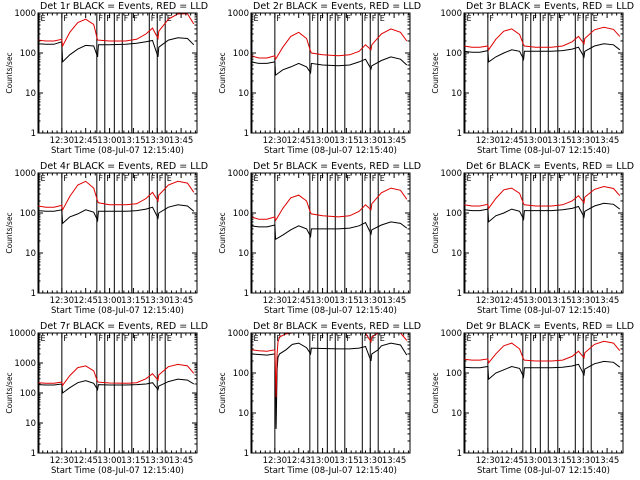 The width and height of the screenshot is (640, 480). I want to click on x-tick-label: 13:15, so click(133, 461).